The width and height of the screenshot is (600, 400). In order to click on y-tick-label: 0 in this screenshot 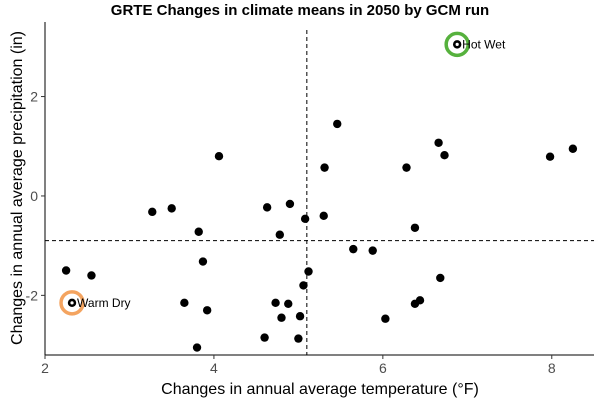, I will do `click(34, 196)`.